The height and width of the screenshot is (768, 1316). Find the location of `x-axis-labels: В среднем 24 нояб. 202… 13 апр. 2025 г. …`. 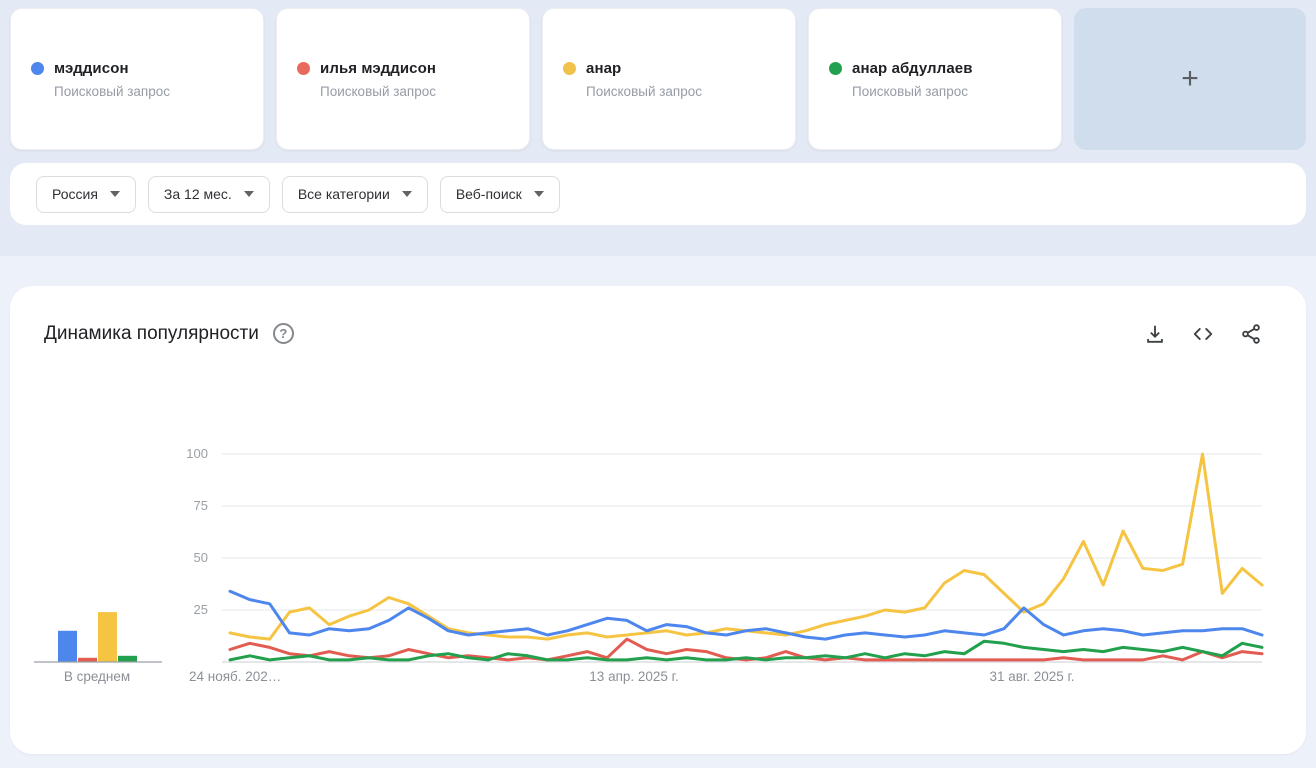

x-axis-labels: В среднем 24 нояб. 202… 13 апр. 2025 г. … is located at coordinates (569, 676).